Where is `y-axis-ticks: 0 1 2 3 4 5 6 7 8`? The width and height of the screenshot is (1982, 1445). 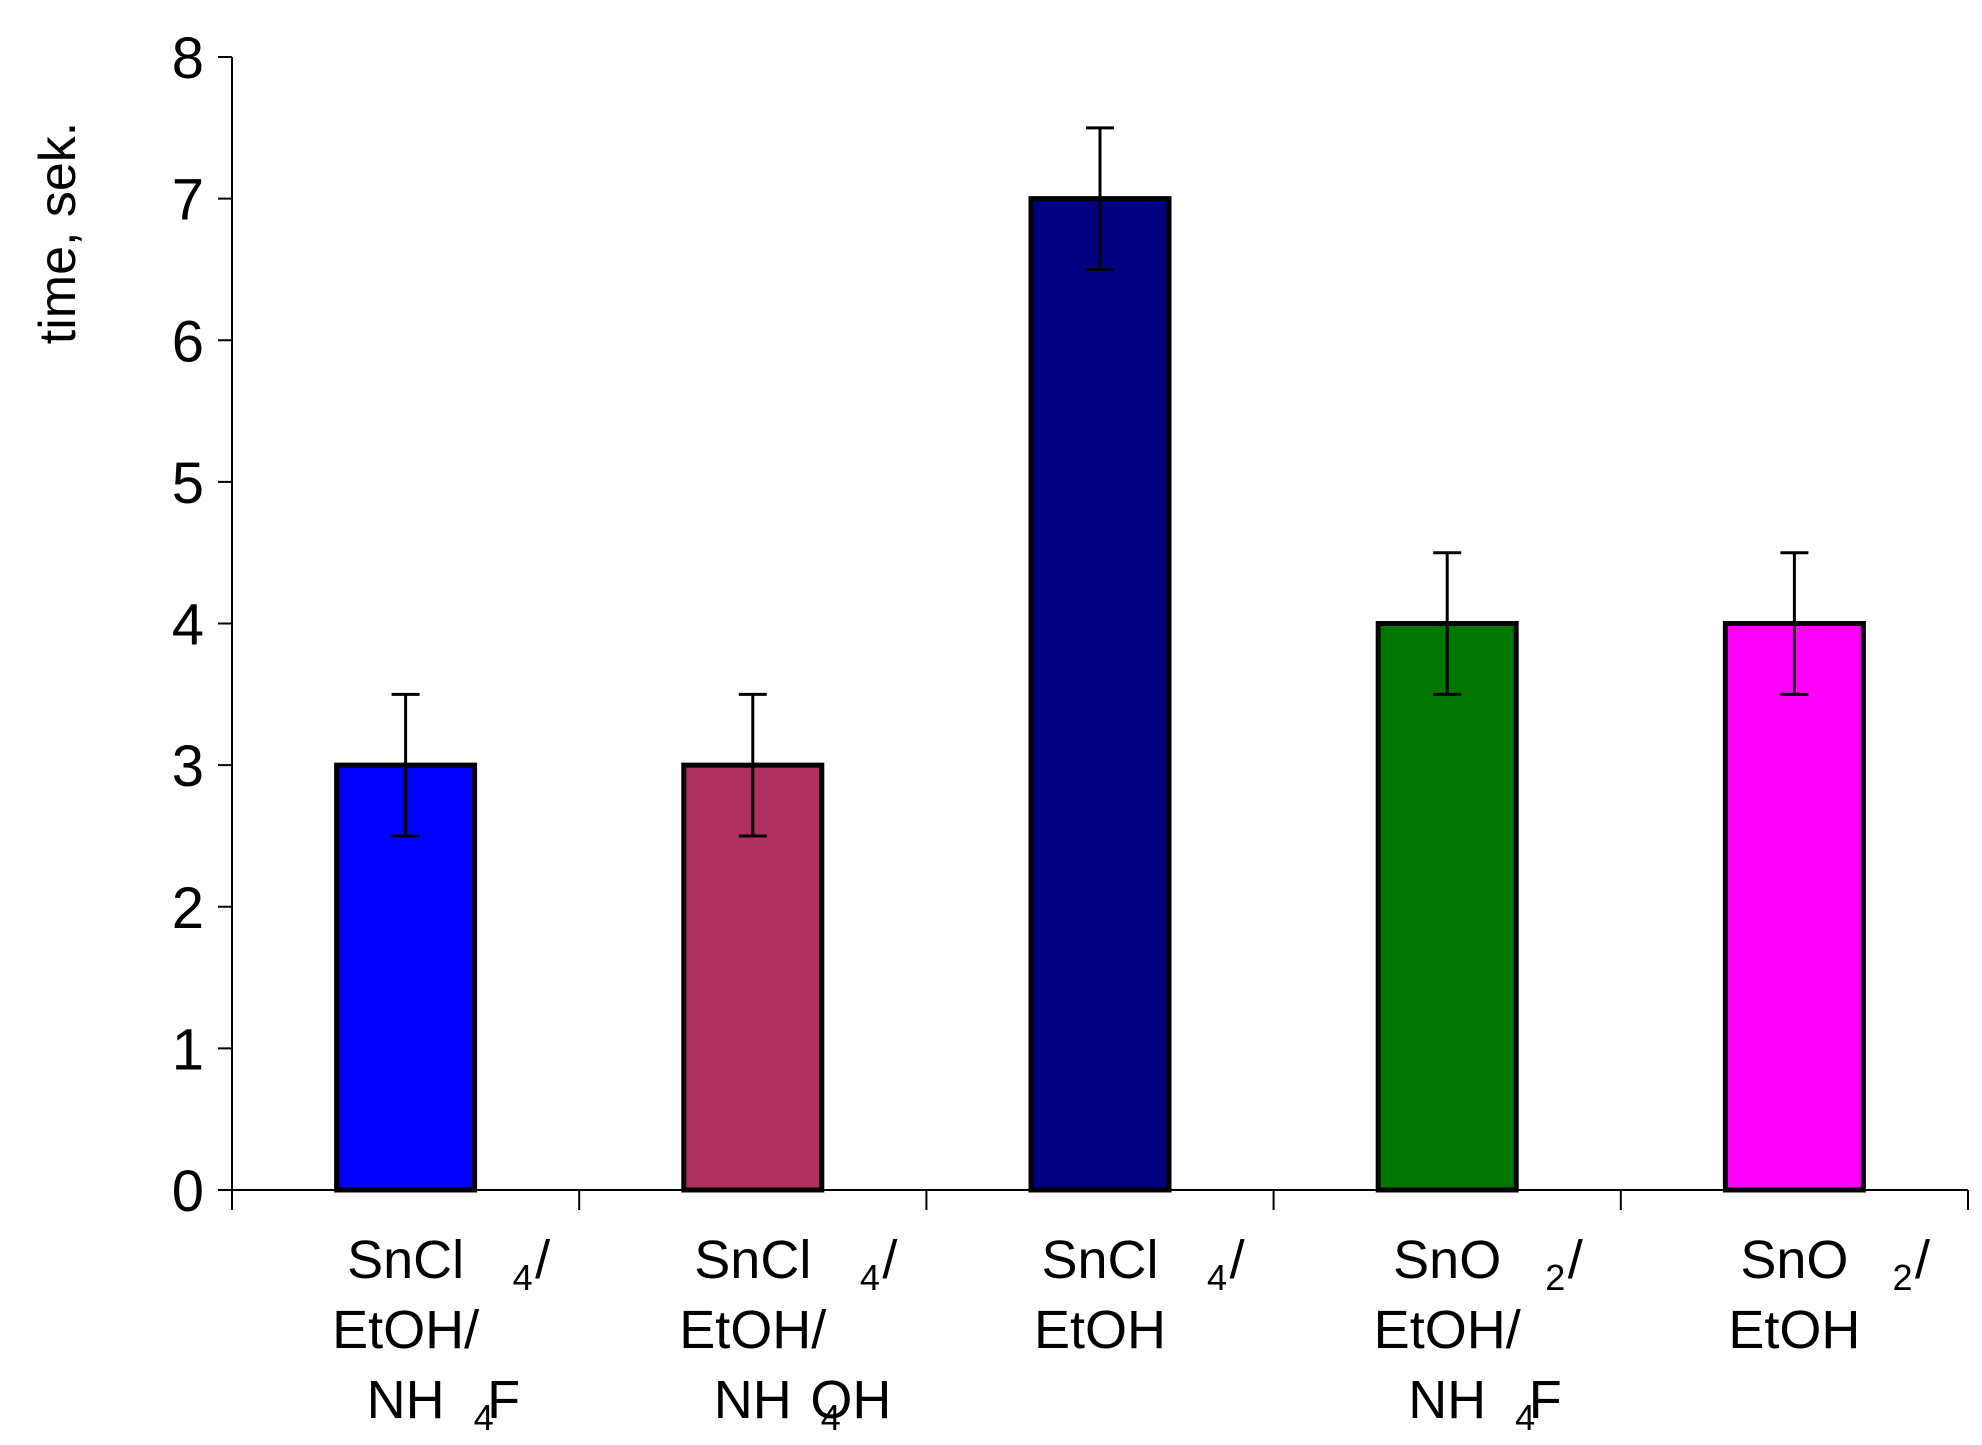
y-axis-ticks: 0 1 2 3 4 5 6 7 8 is located at coordinates (202, 625).